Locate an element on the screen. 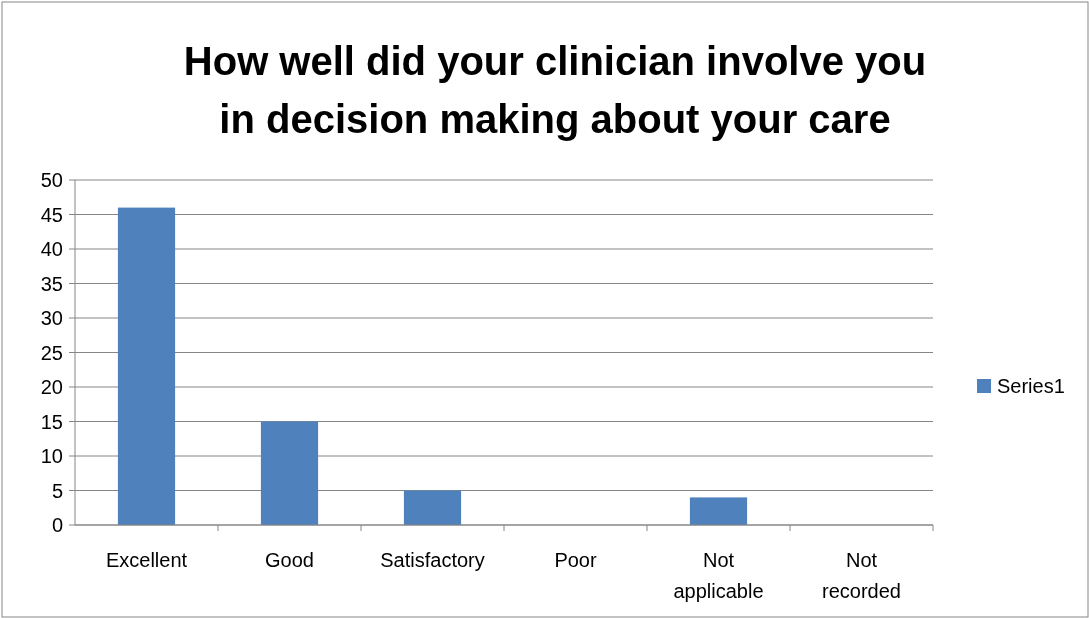 The height and width of the screenshot is (618, 1089). x-tick-label: Not recorded is located at coordinates (861, 575).